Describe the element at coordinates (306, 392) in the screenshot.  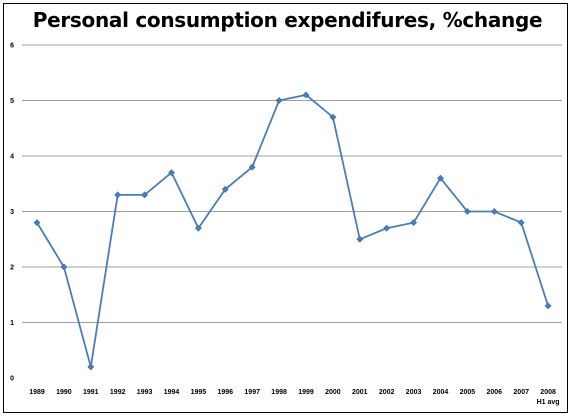
I see `x-tick-label: 1999` at that location.